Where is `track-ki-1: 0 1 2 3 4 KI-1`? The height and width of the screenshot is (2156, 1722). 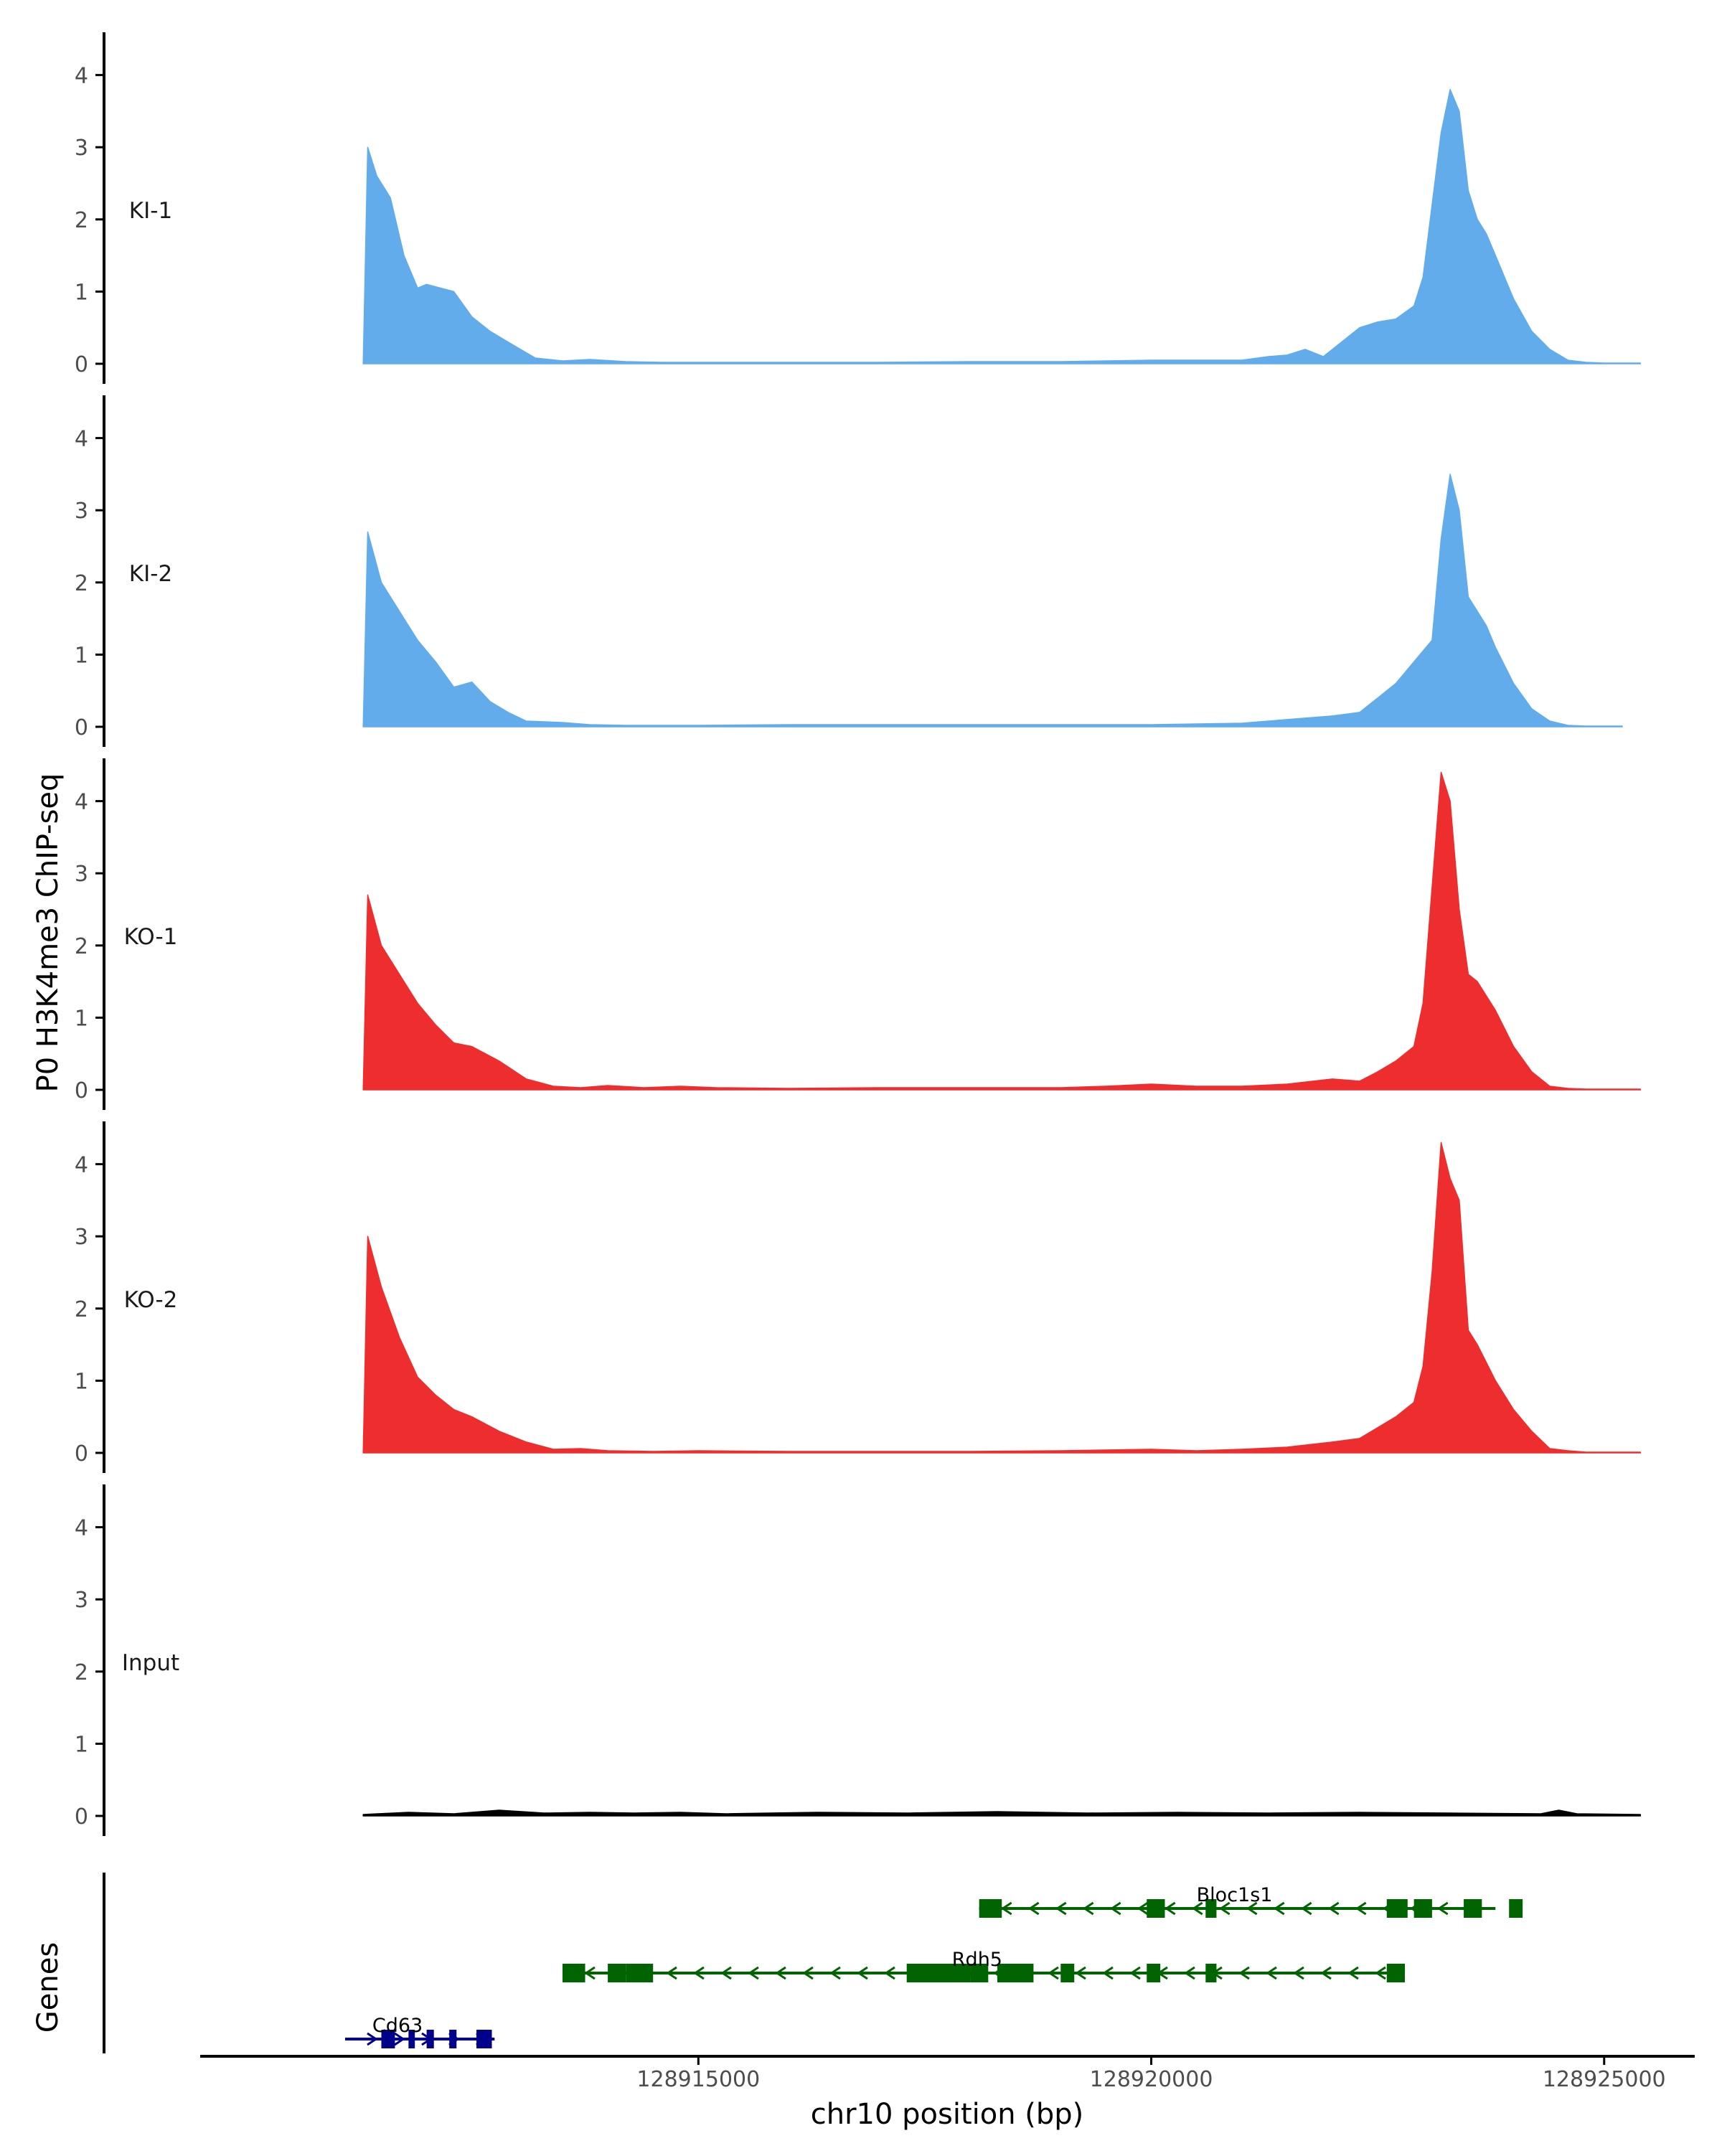
track-ki-1: 0 1 2 3 4 KI-1 is located at coordinates (859, 208).